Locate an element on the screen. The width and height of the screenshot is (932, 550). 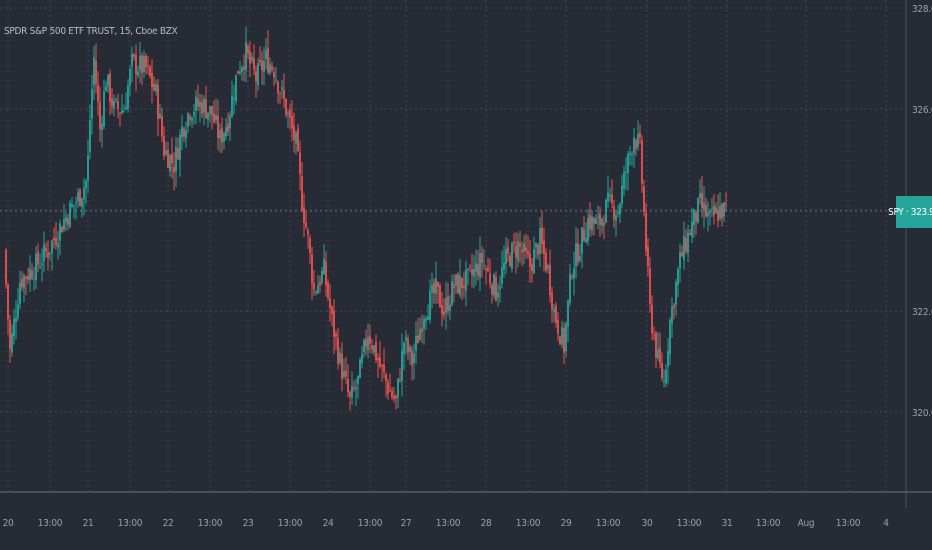
price-tick-label: 328.00 is located at coordinates (922, 9).